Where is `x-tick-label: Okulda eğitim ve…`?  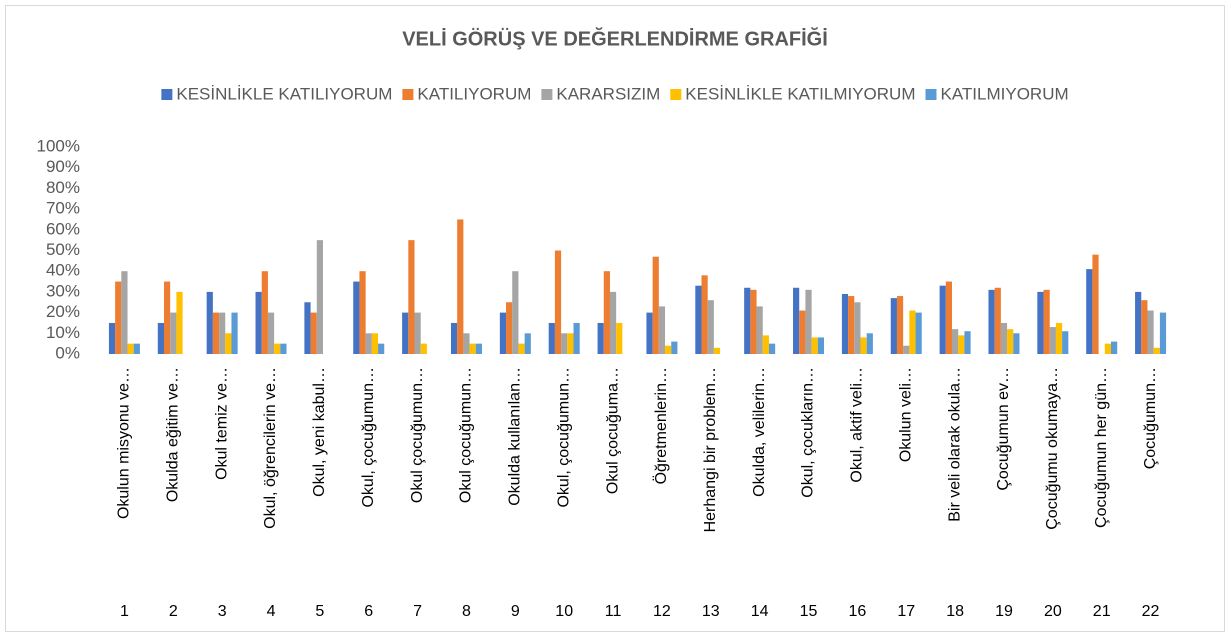 x-tick-label: Okulda eğitim ve… is located at coordinates (173, 434).